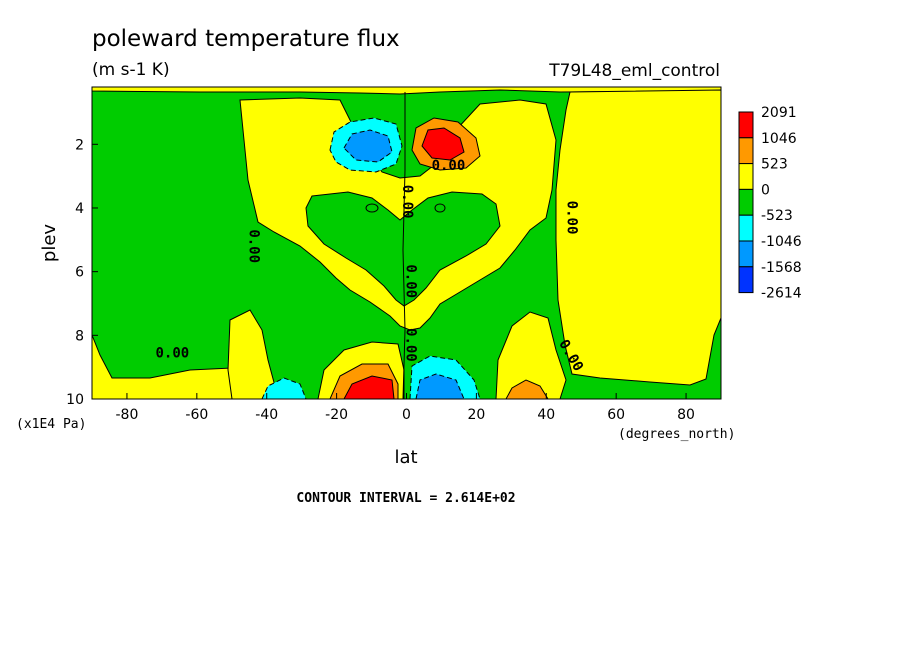 The height and width of the screenshot is (654, 904). I want to click on chart-units: (m s-1 K), so click(131, 70).